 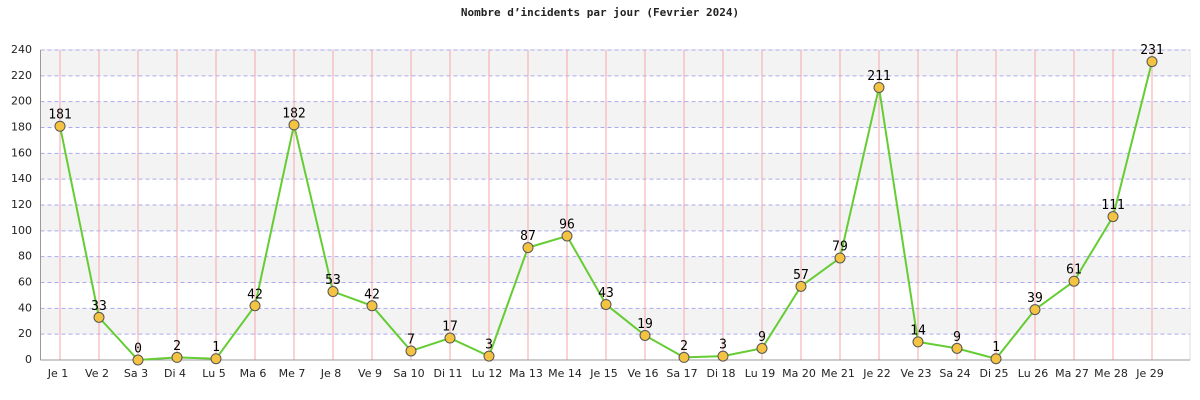 I want to click on x-tick-label: Ma 20, so click(x=799, y=373).